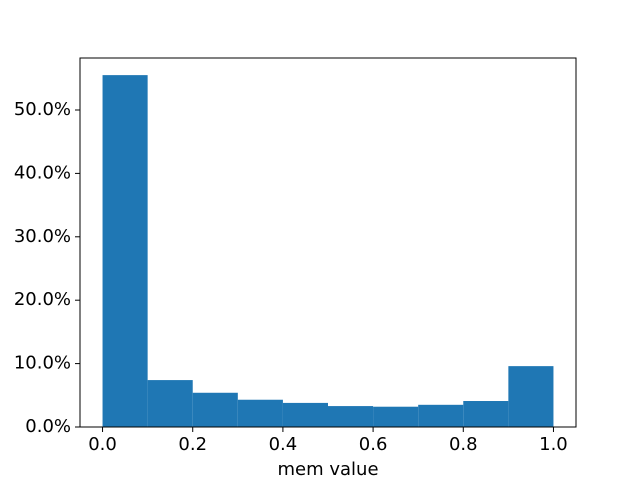 This screenshot has height=480, width=640. I want to click on y-tick-label: 0.0%, so click(48, 426).